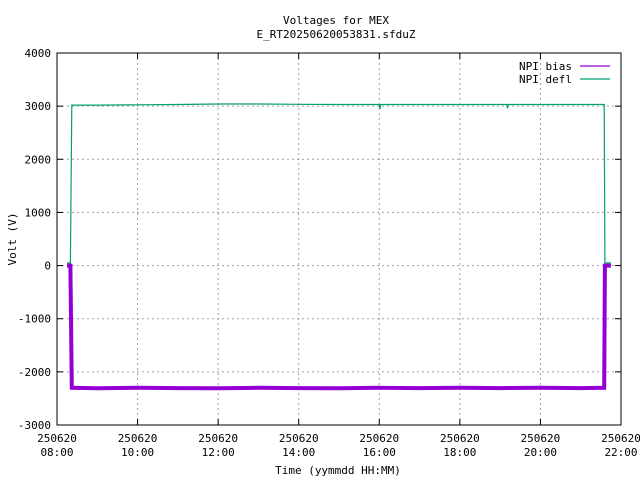 This screenshot has width=640, height=480. Describe the element at coordinates (137, 452) in the screenshot. I see `x-tick-label: 10:00` at that location.